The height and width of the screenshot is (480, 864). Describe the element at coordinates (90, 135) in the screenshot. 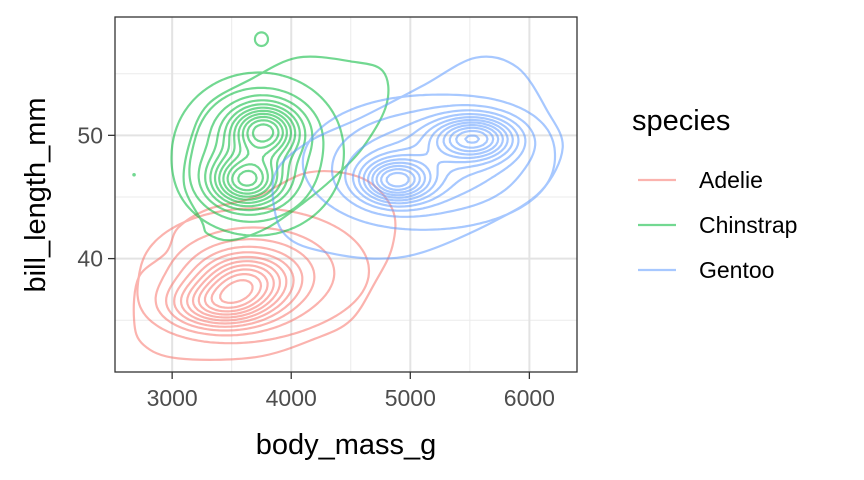

I see `y-tick-label: 50` at that location.